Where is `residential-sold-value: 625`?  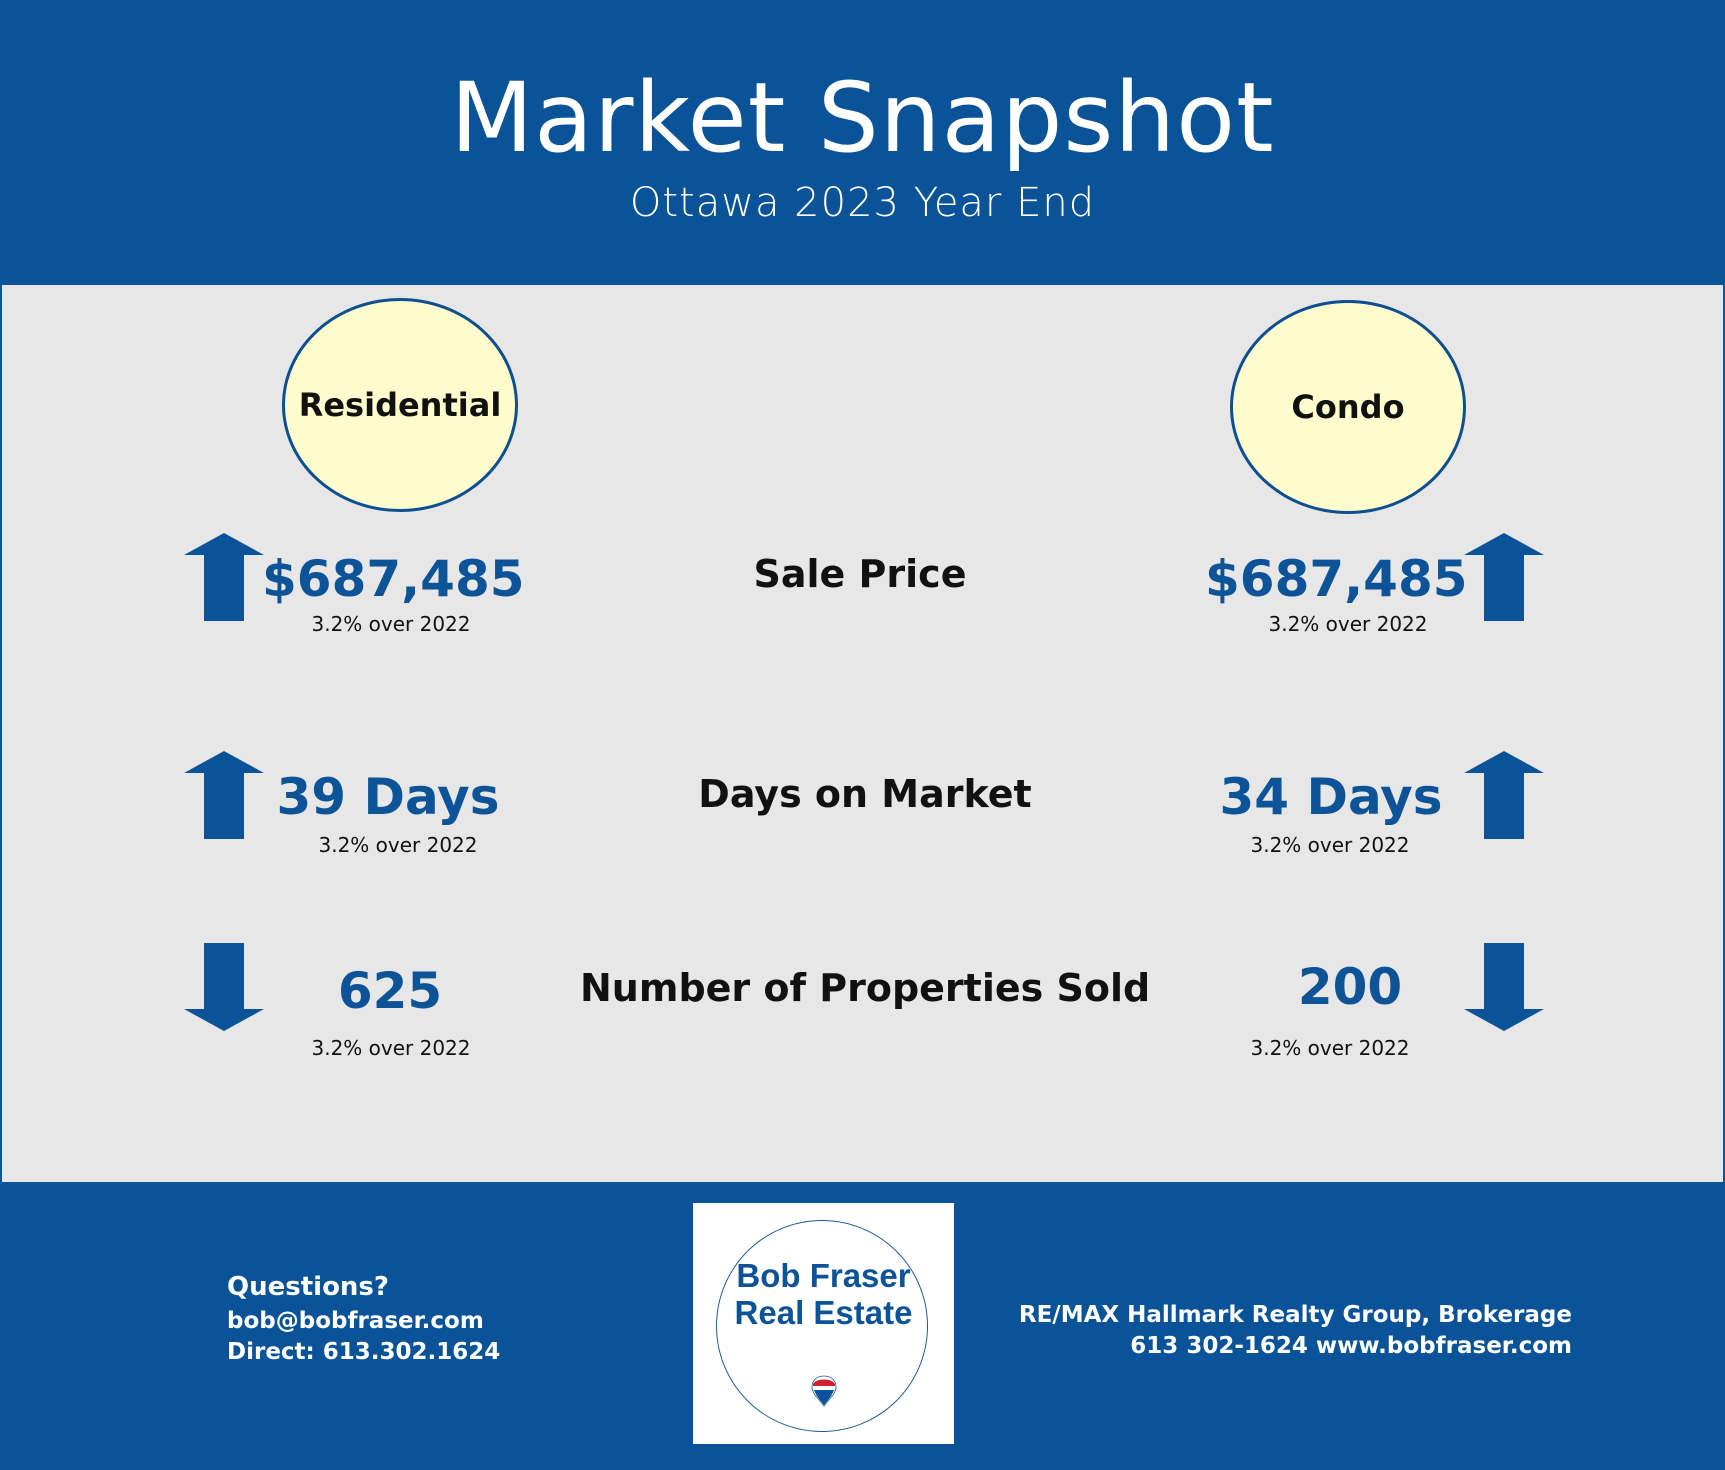
residential-sold-value: 625 is located at coordinates (390, 991).